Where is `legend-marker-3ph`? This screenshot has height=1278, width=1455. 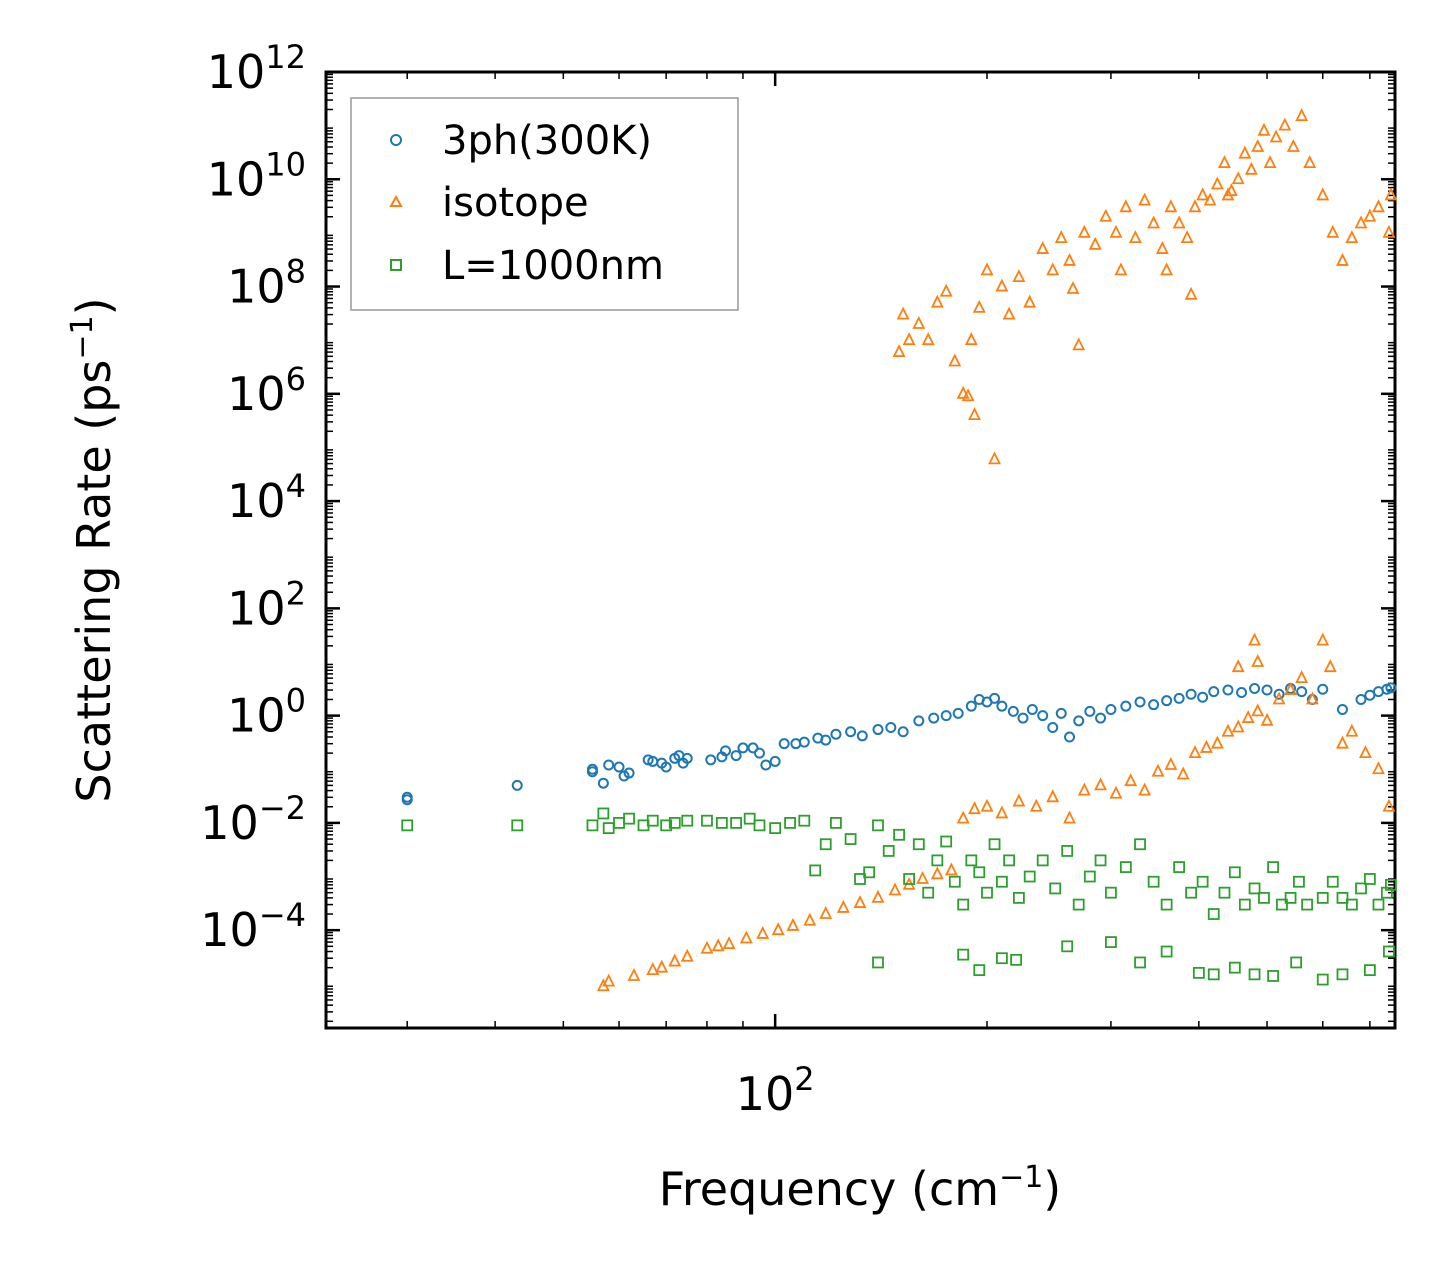
legend-marker-3ph is located at coordinates (396, 140).